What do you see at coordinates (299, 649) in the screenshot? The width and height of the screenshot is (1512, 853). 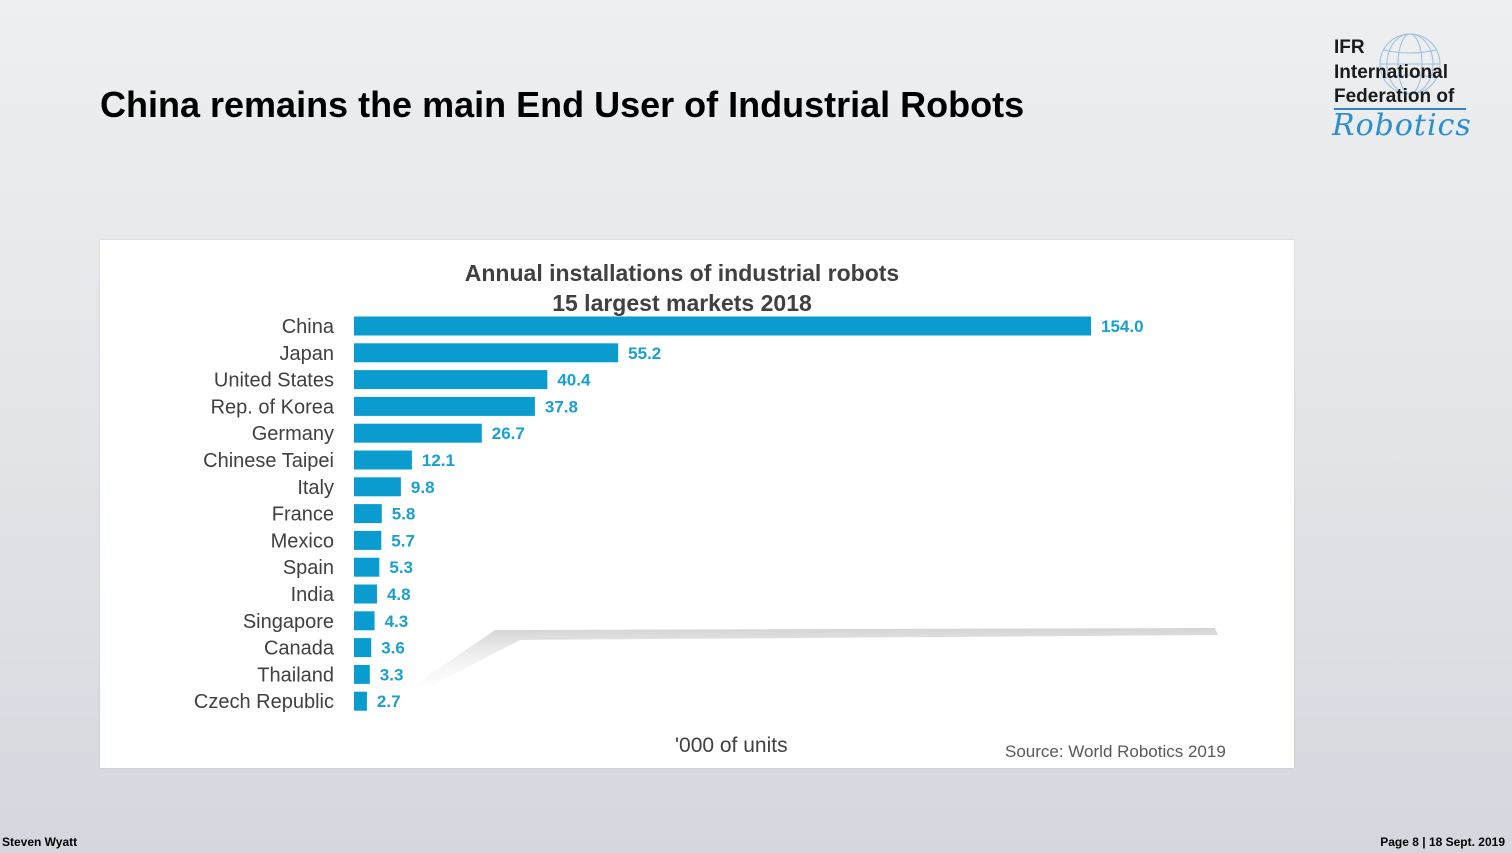 I see `category-label: Canada` at bounding box center [299, 649].